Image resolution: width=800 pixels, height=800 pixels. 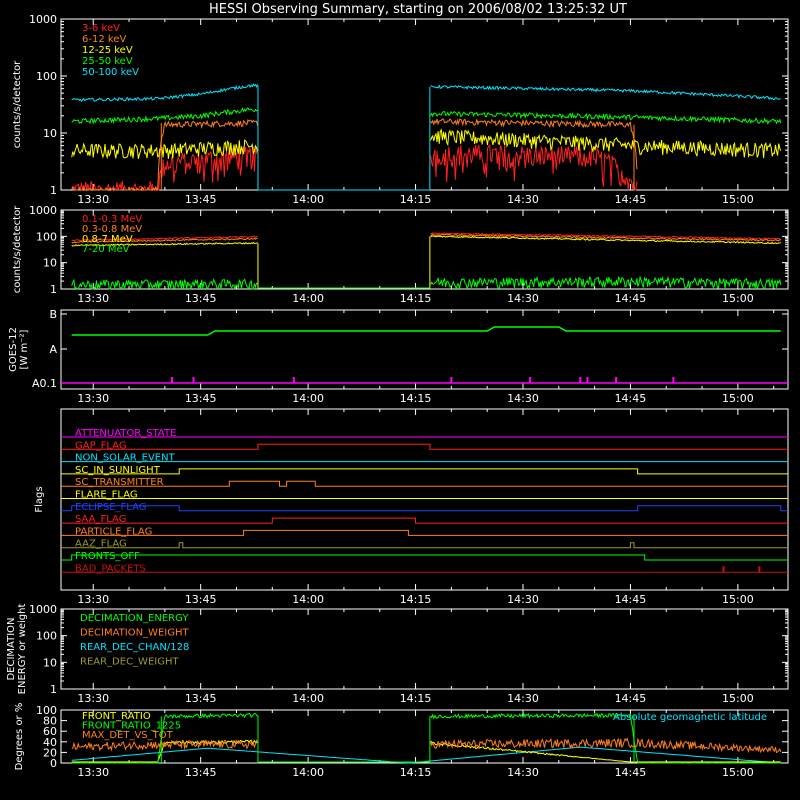 I want to click on y-tick-label: B, so click(x=53, y=314).